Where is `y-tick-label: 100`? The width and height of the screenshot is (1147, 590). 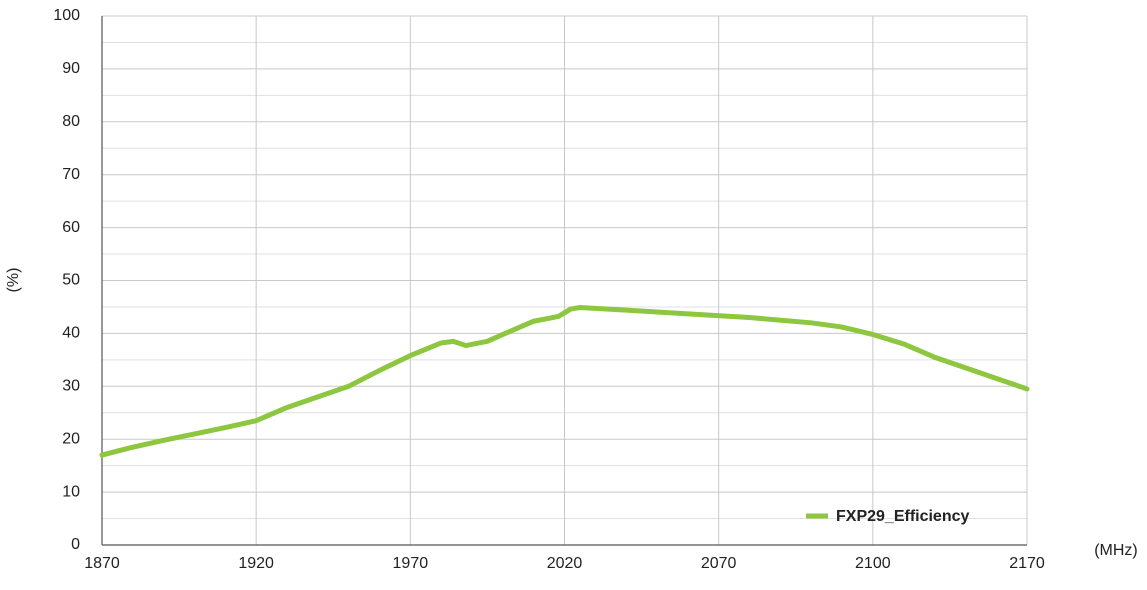 y-tick-label: 100 is located at coordinates (66, 15).